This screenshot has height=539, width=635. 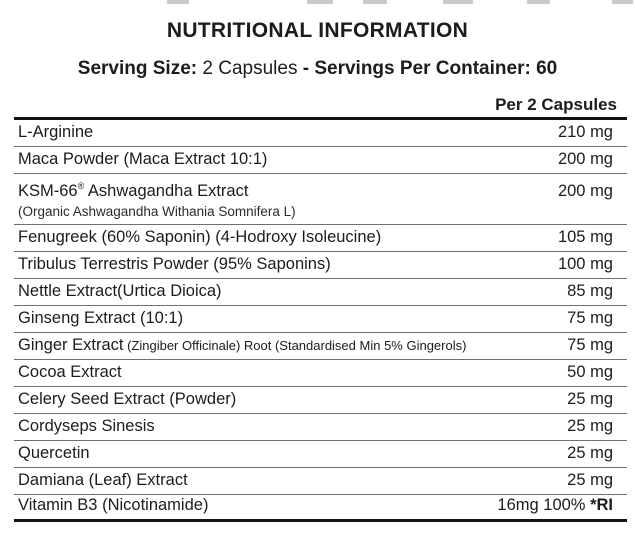 What do you see at coordinates (103, 480) in the screenshot?
I see `ingredient-name: Damiana (Leaf) Extract` at bounding box center [103, 480].